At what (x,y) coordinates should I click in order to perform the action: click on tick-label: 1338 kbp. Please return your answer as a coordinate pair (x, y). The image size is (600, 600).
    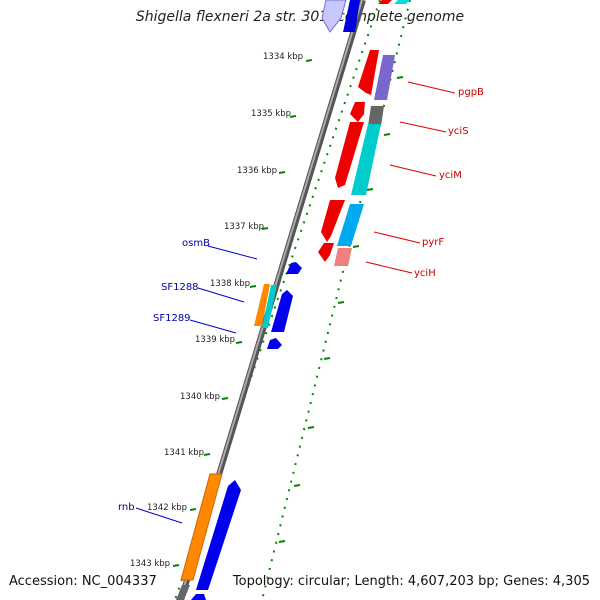
    Looking at the image, I should click on (230, 284).